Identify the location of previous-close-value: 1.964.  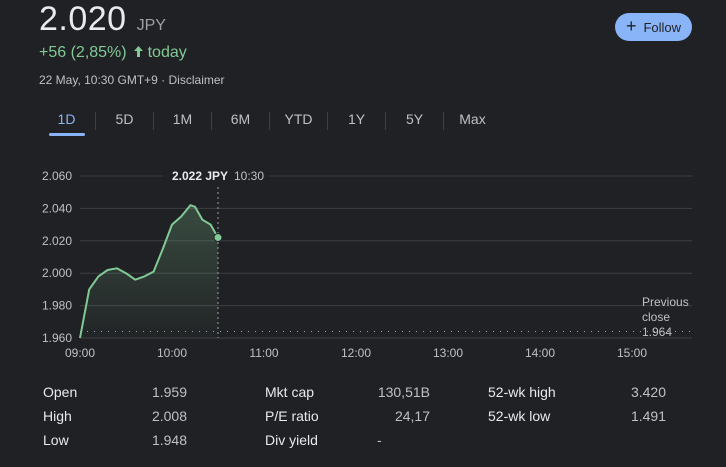
(657, 332).